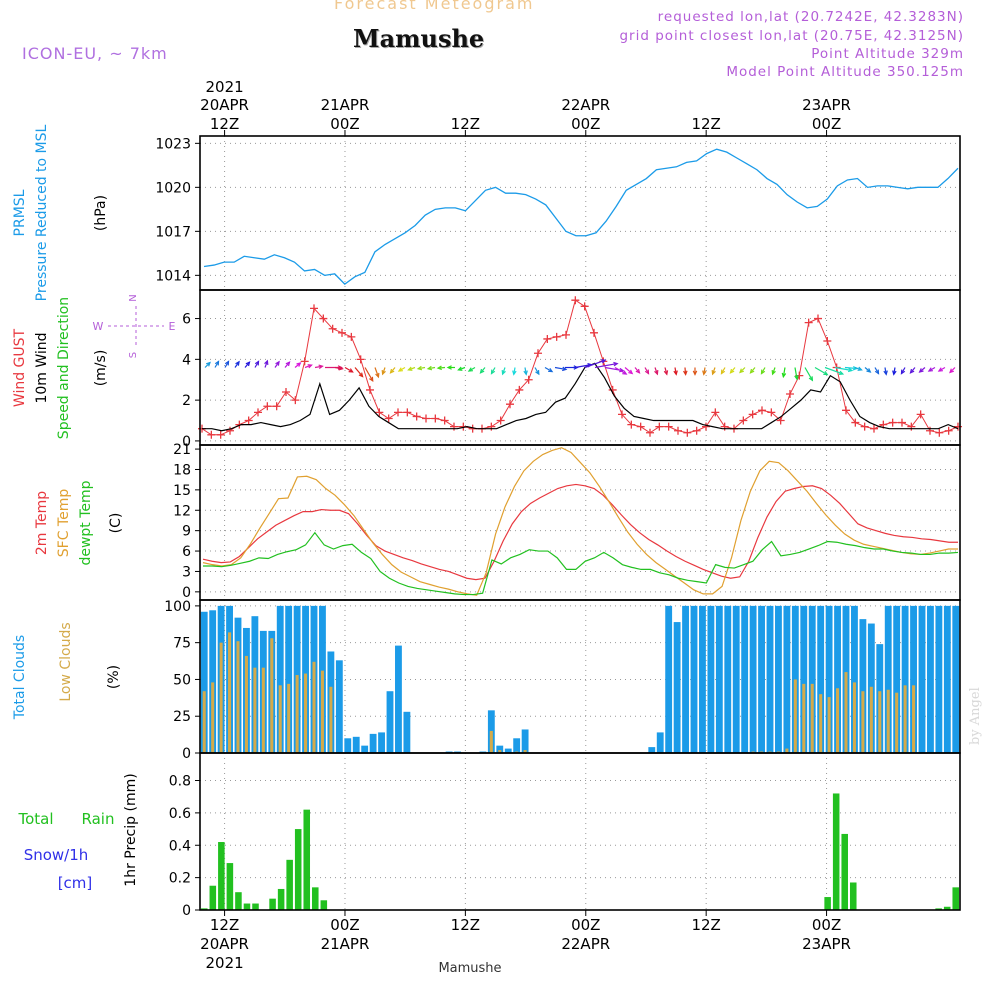 The height and width of the screenshot is (1000, 1000). What do you see at coordinates (98, 819) in the screenshot?
I see `precip-rain-label: Rain` at bounding box center [98, 819].